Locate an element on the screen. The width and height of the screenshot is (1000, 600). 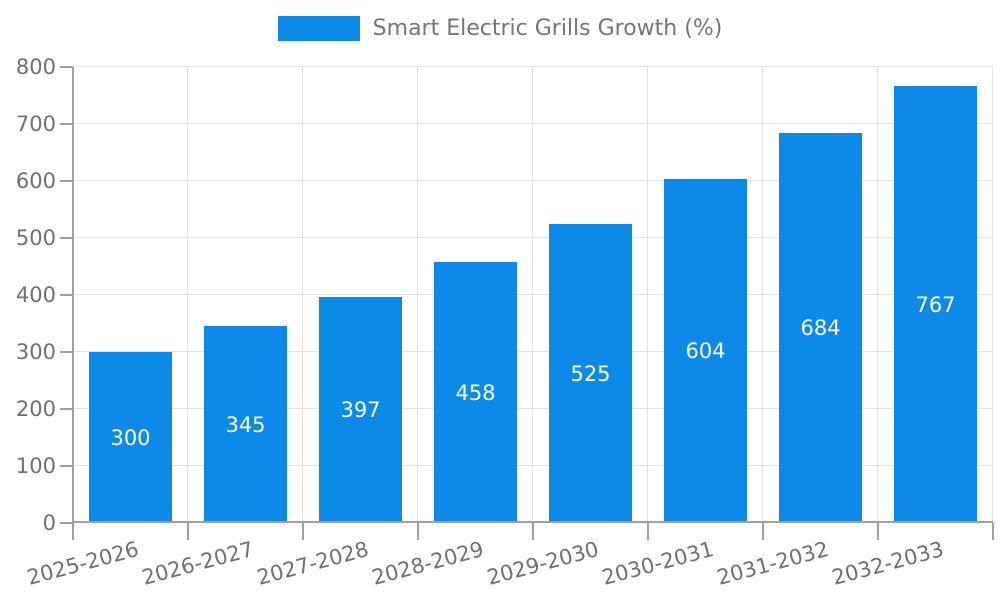
bar-2027-2028: 397 is located at coordinates (360, 410).